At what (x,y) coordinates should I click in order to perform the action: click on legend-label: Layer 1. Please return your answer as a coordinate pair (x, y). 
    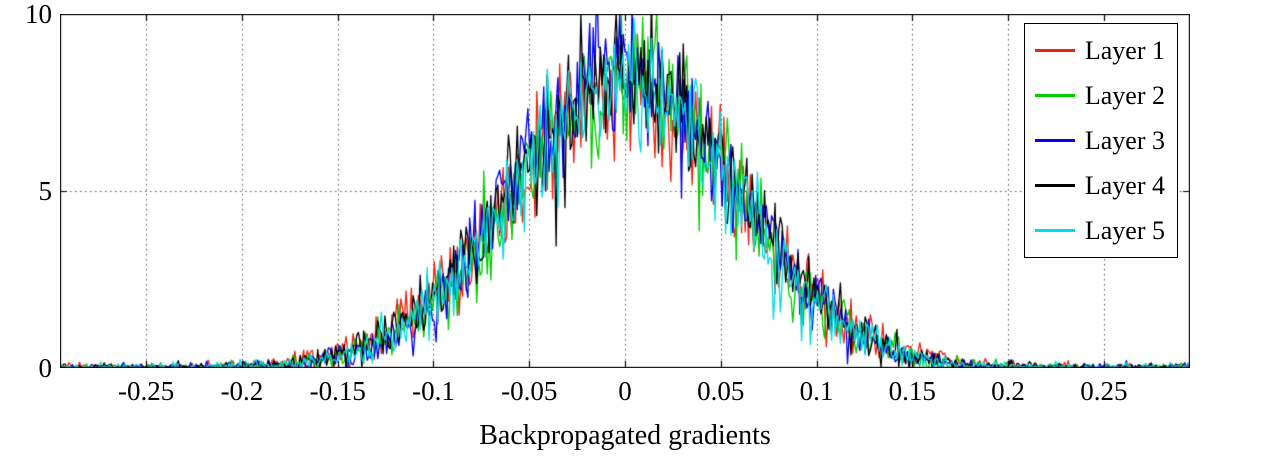
    Looking at the image, I should click on (1124, 50).